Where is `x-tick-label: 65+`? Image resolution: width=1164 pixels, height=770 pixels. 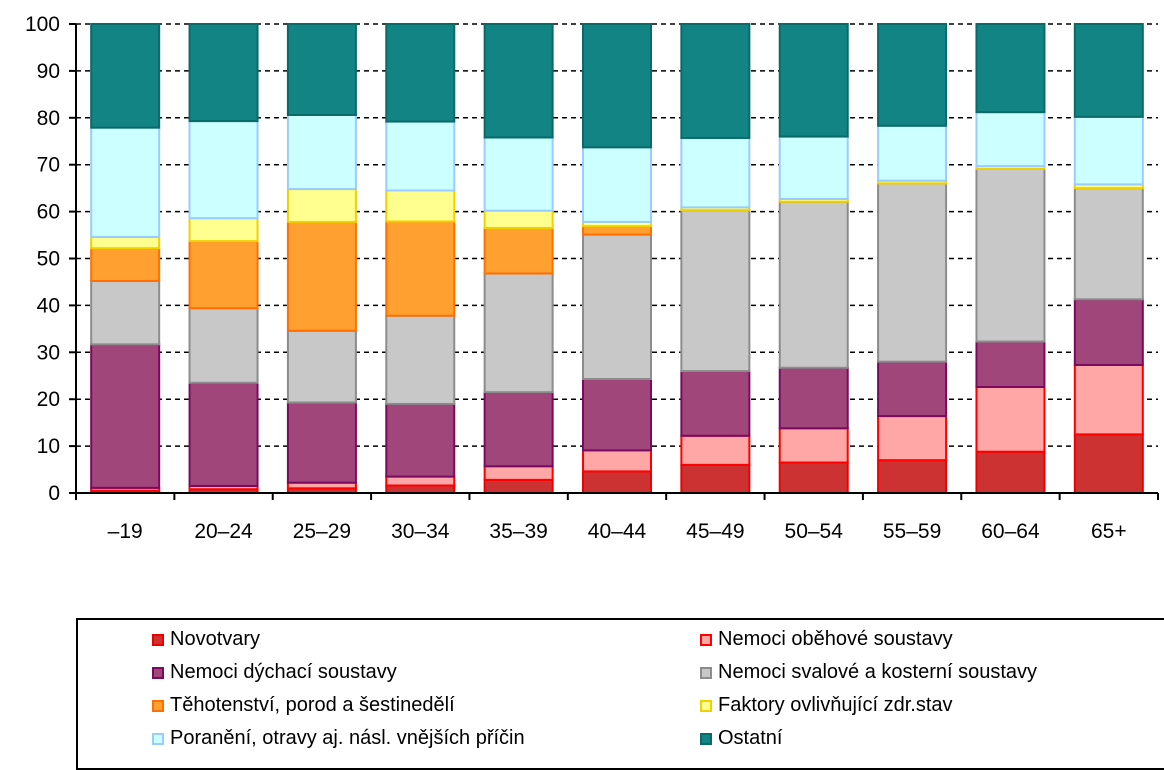 x-tick-label: 65+ is located at coordinates (1109, 531).